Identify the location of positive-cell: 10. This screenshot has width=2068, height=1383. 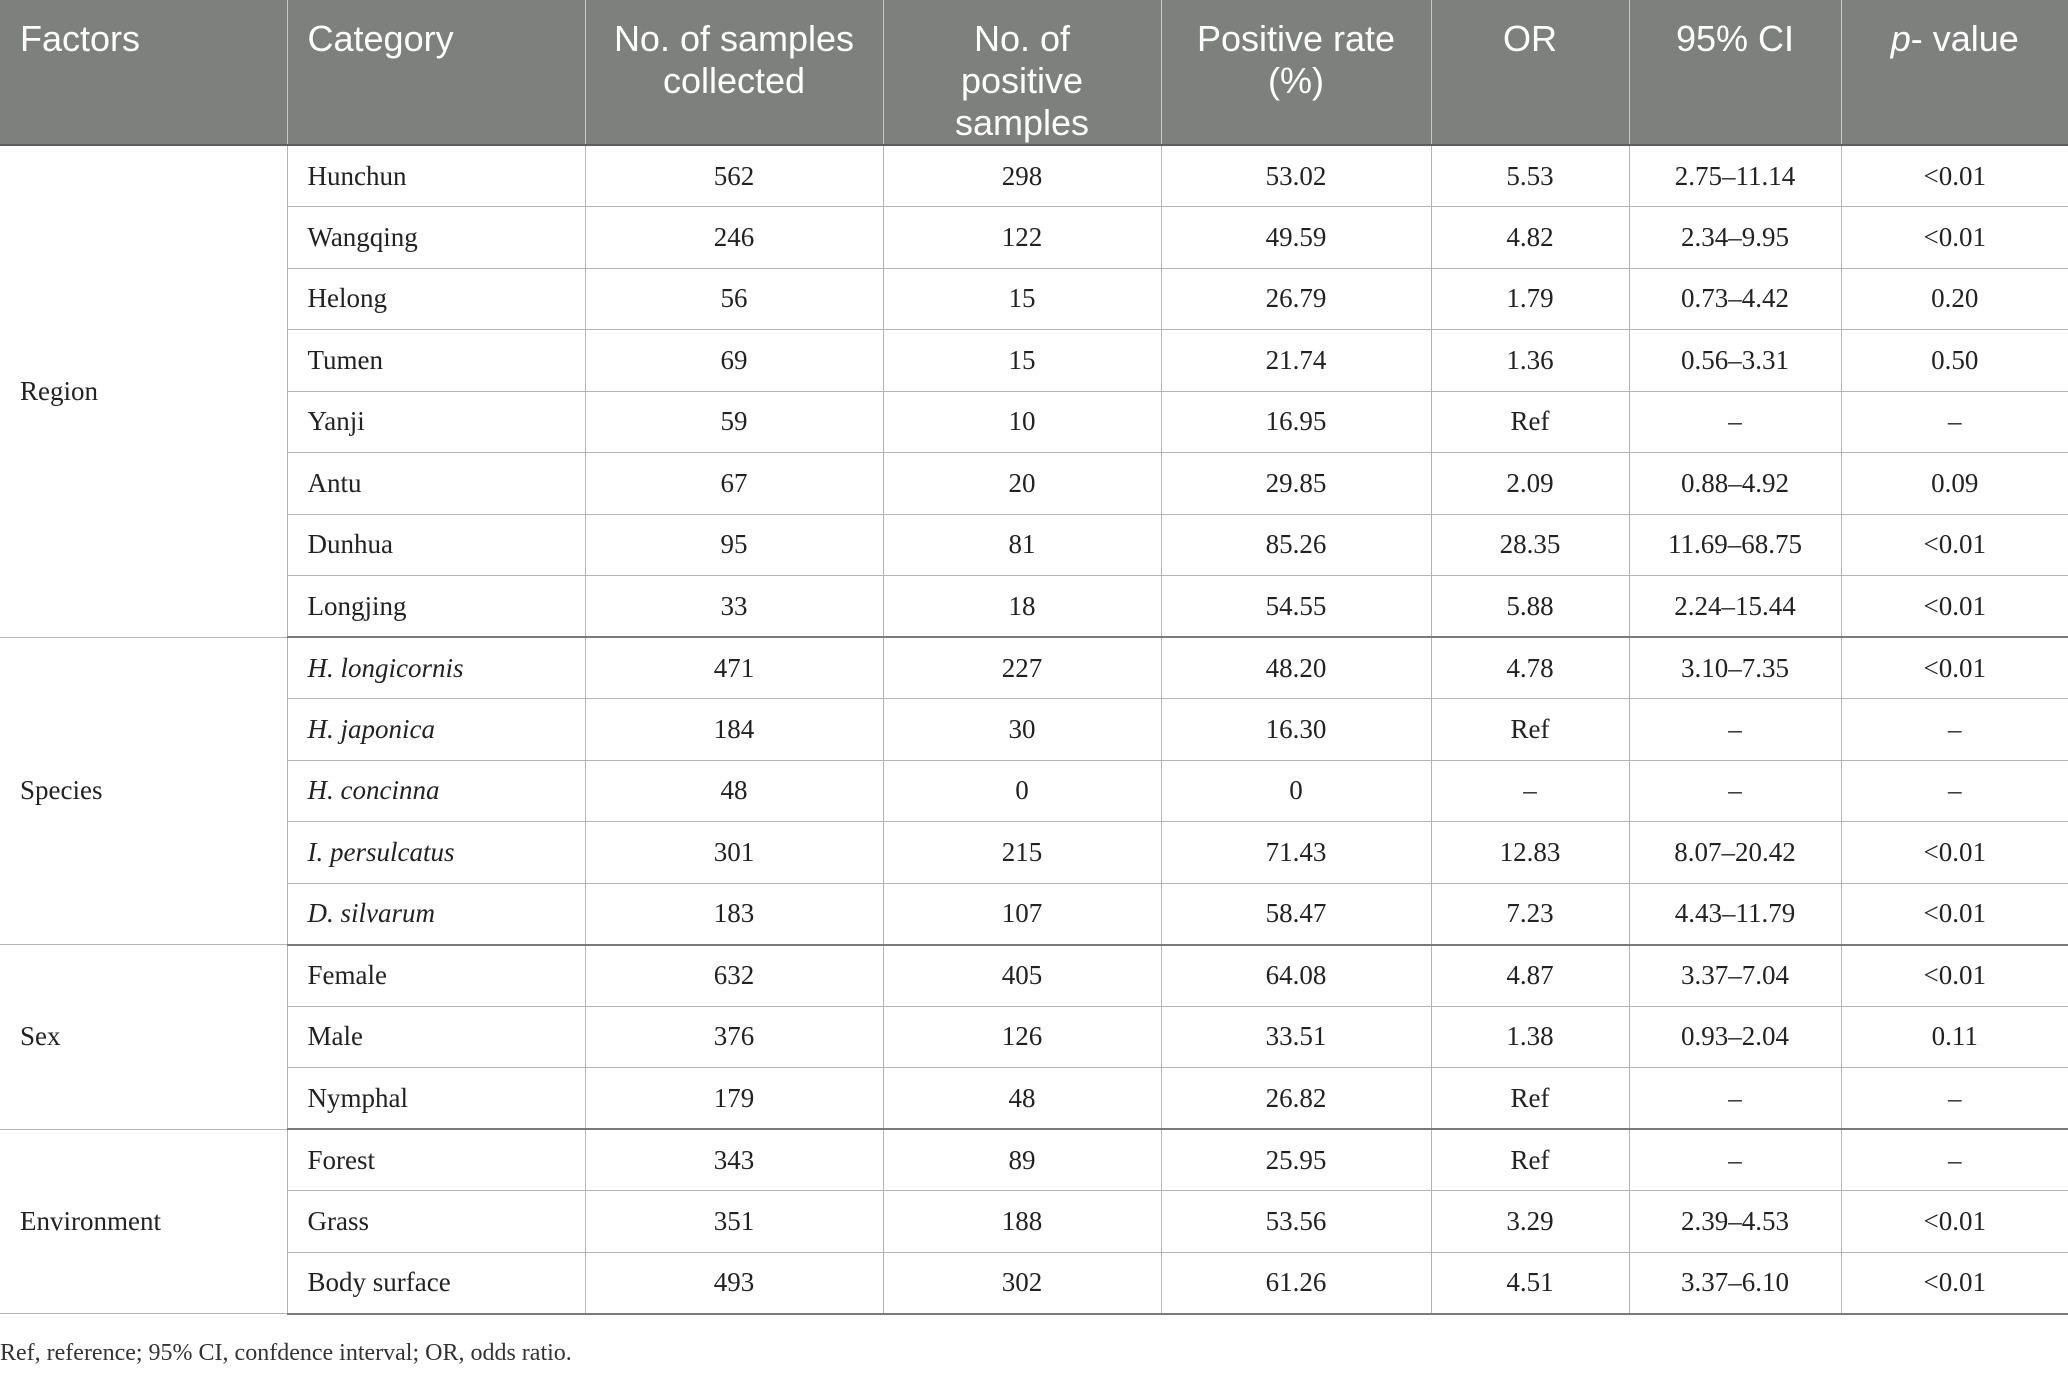
(1022, 421).